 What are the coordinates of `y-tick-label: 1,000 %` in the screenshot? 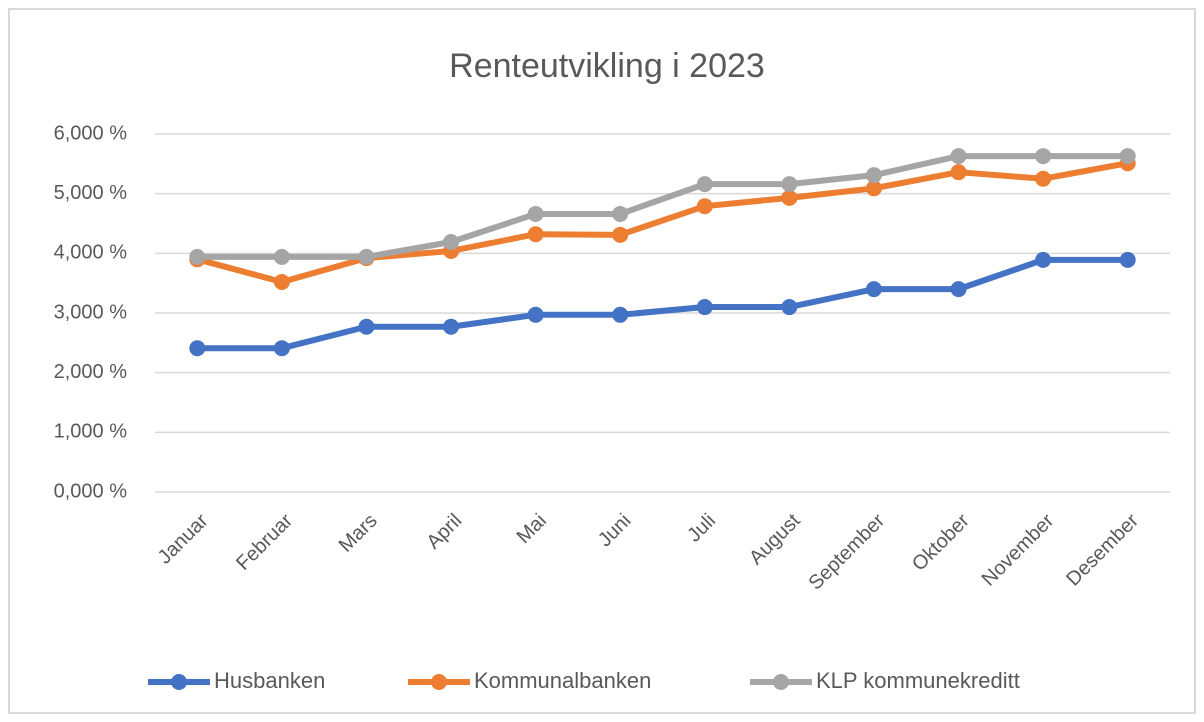 It's located at (91, 432).